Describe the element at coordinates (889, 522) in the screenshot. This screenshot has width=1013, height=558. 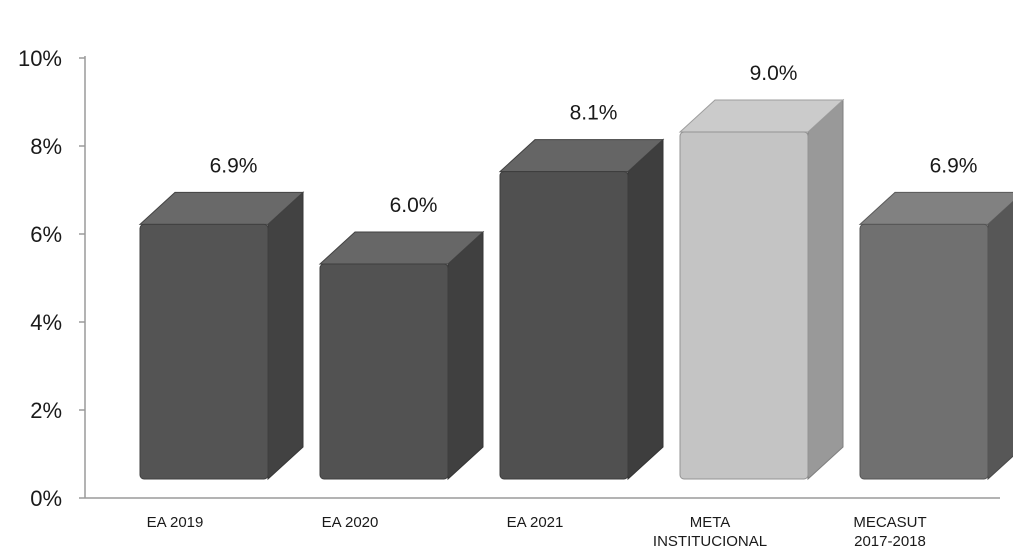
I see `x-tick-label: MECASUT` at that location.